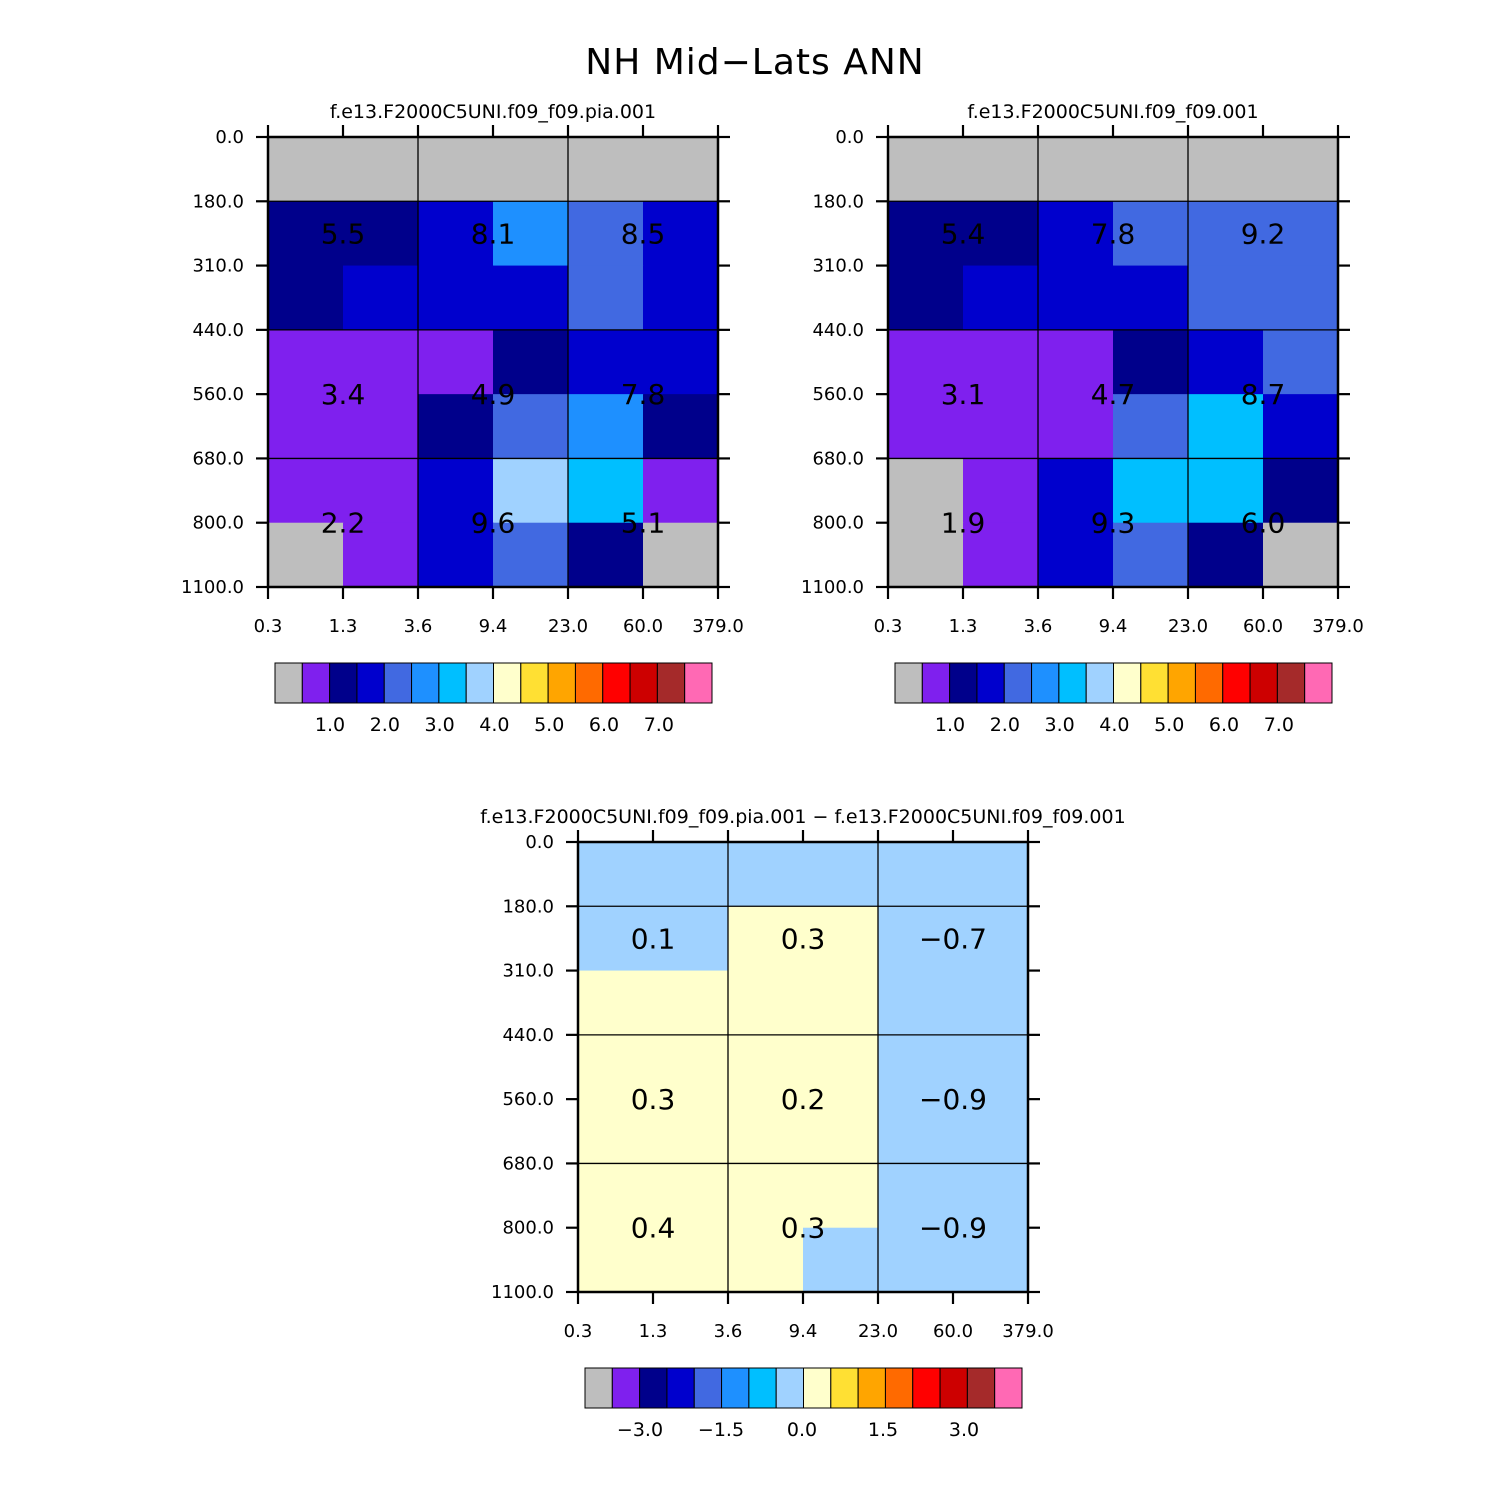 Image resolution: width=1510 pixels, height=1510 pixels. Describe the element at coordinates (953, 1228) in the screenshot. I see `cell-value-label: −0.9` at that location.